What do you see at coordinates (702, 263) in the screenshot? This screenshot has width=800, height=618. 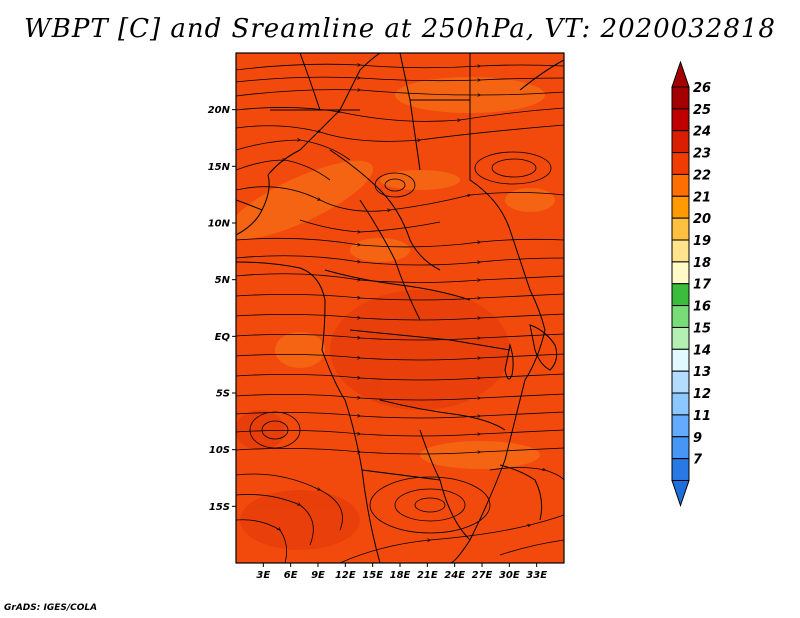 I see `colorbar-label: 18` at bounding box center [702, 263].